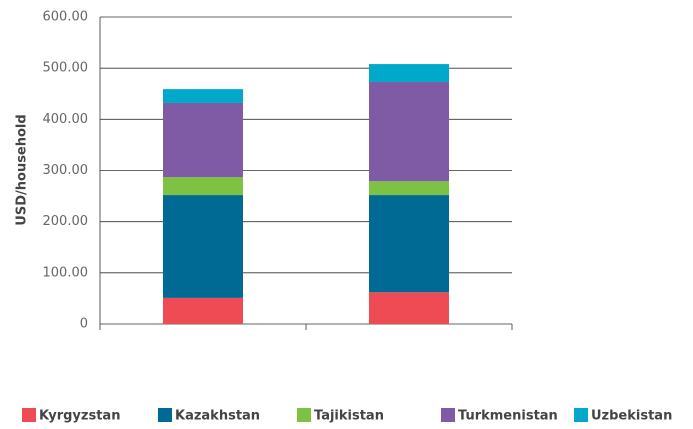 This screenshot has height=429, width=693. Describe the element at coordinates (66, 272) in the screenshot. I see `y-tick-label: 100.00` at that location.